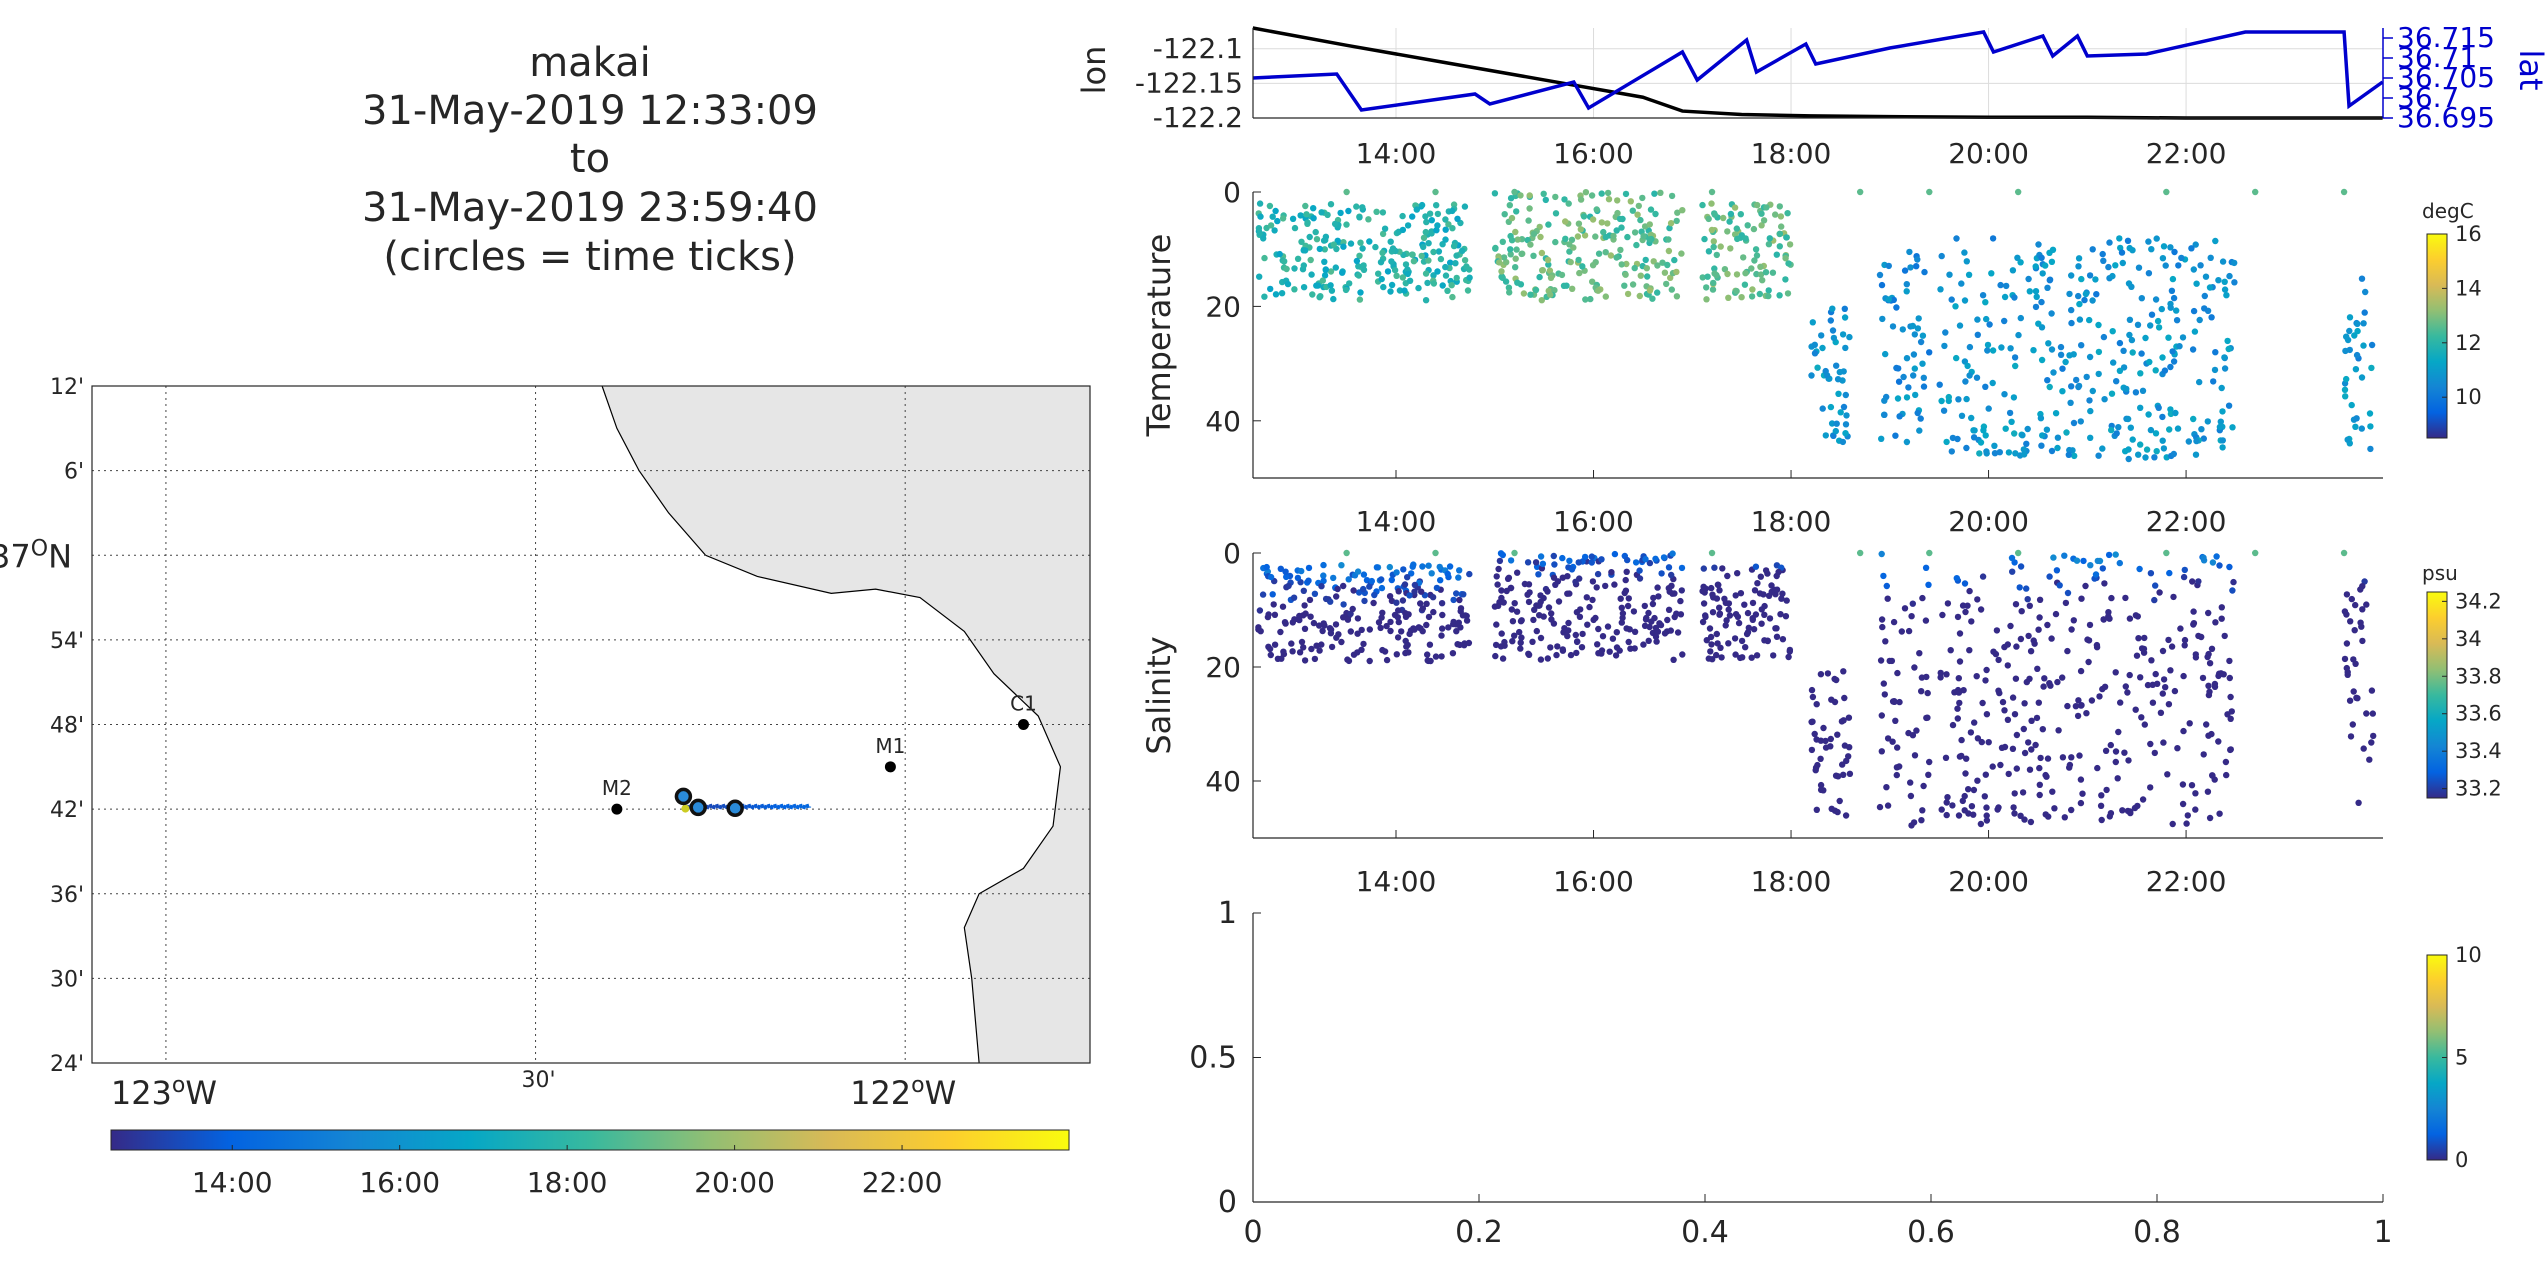 The height and width of the screenshot is (1273, 2545). Describe the element at coordinates (1479, 1232) in the screenshot. I see `x-tick-label: 0.2` at that location.